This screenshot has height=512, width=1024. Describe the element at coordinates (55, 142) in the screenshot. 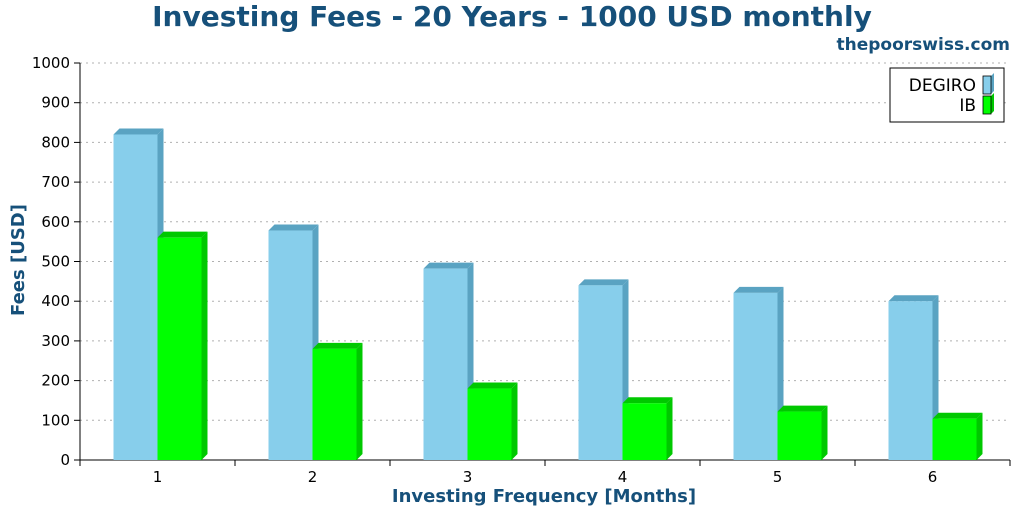

I see `y-tick-label: 800` at that location.